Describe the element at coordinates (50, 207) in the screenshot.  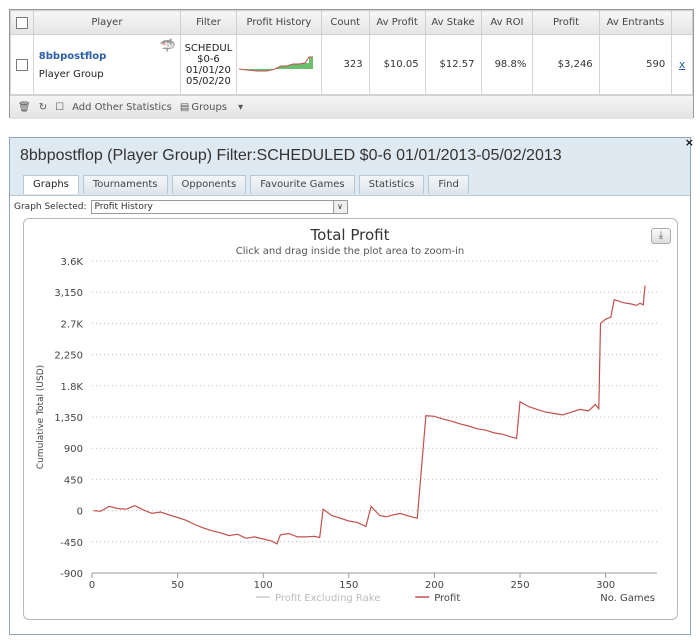
I see `graph-selected-label: Graph Selected:` at that location.